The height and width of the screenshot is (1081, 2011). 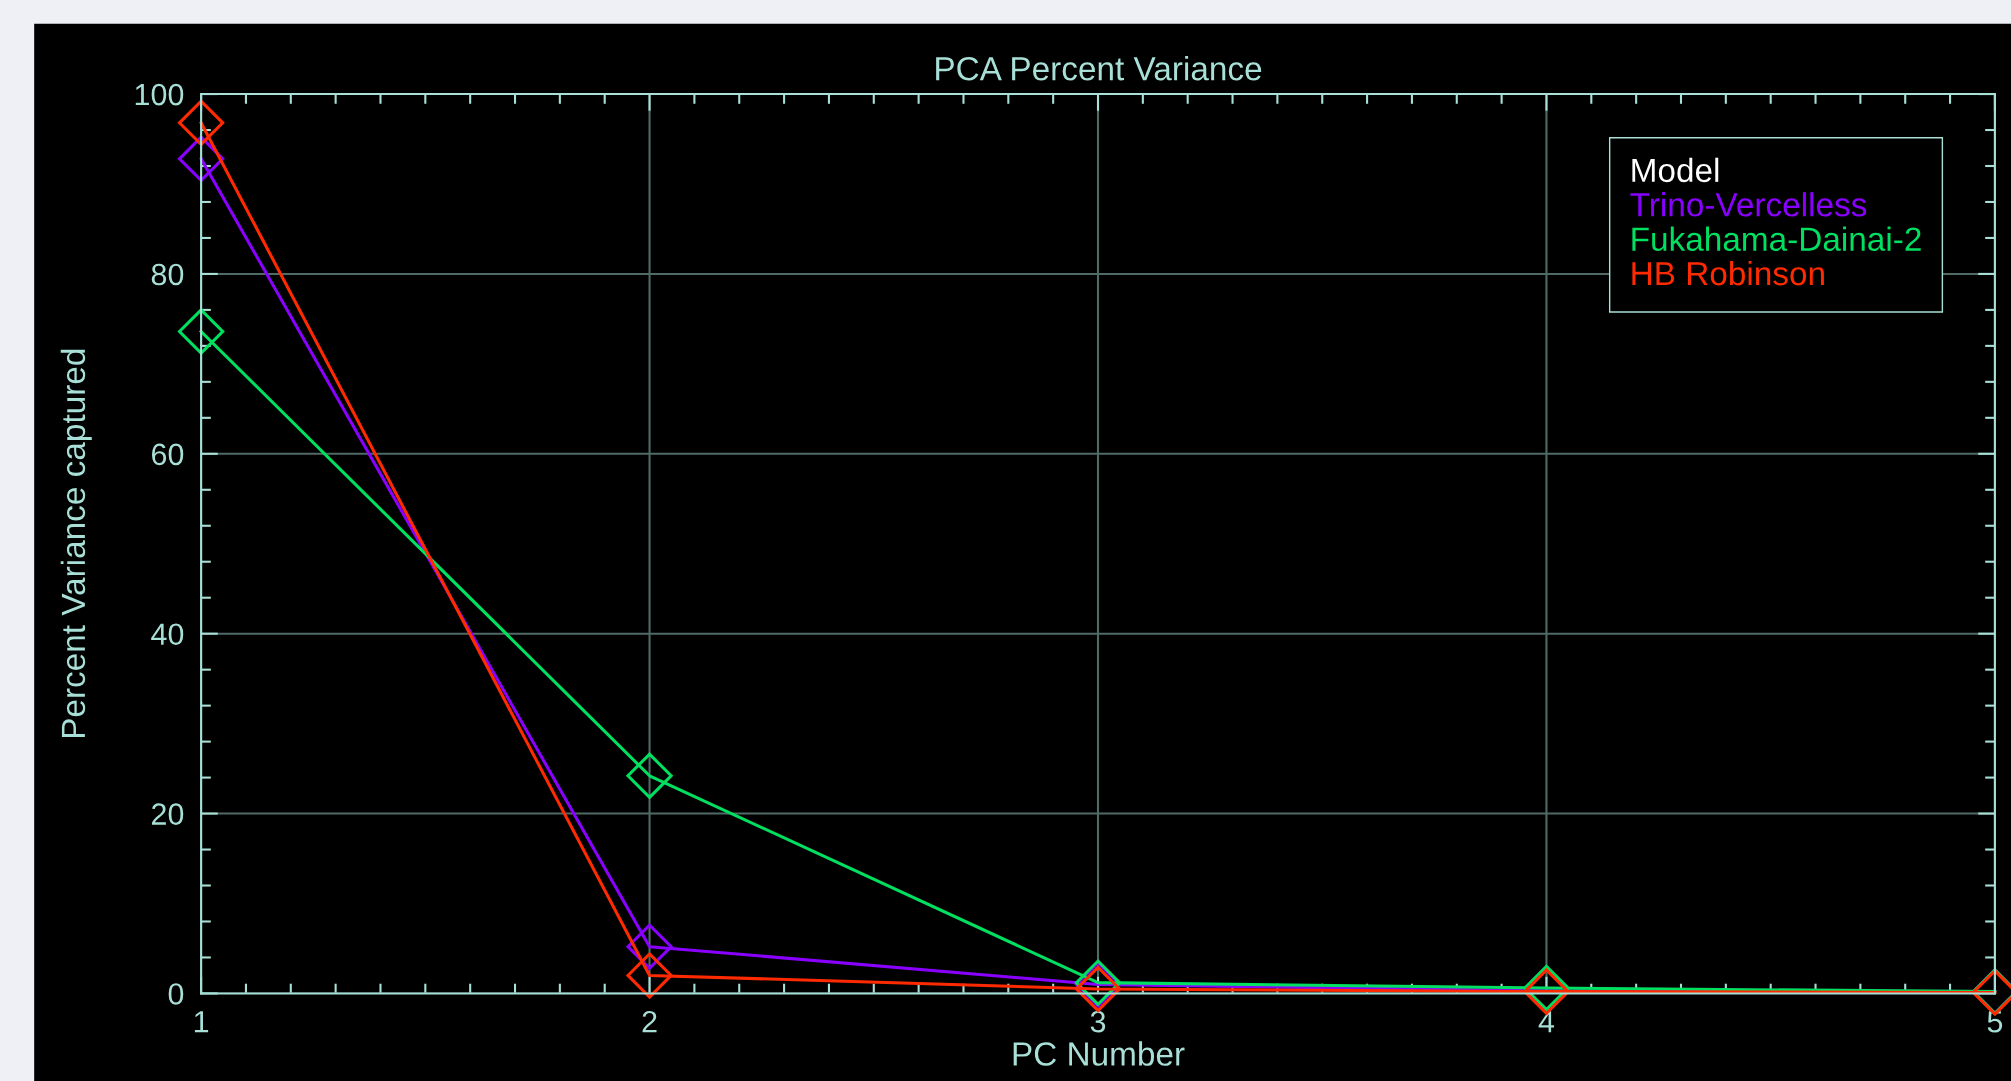 I want to click on text: Trino-Vercelless, so click(x=1748, y=204).